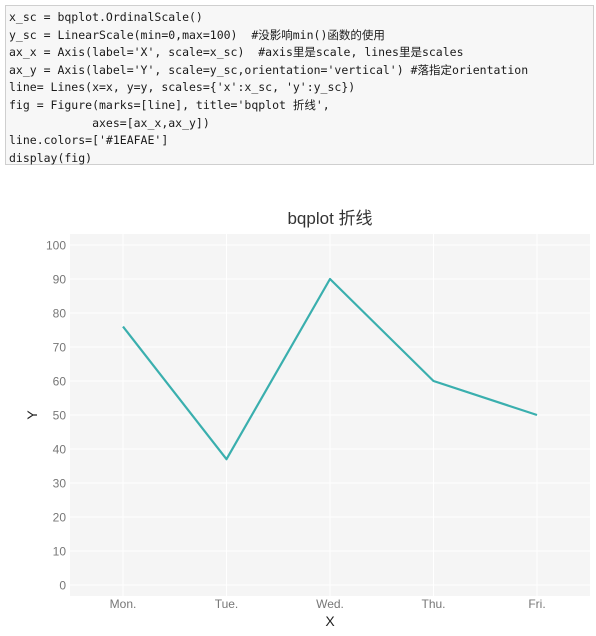 This screenshot has width=596, height=636. Describe the element at coordinates (60, 450) in the screenshot. I see `y-tick-label: 40` at that location.